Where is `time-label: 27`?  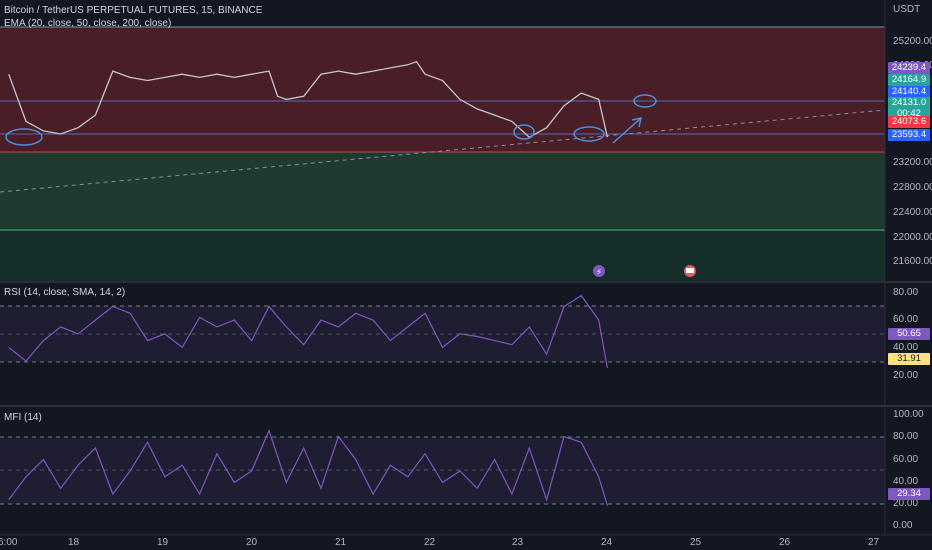
time-label: 27 is located at coordinates (874, 542).